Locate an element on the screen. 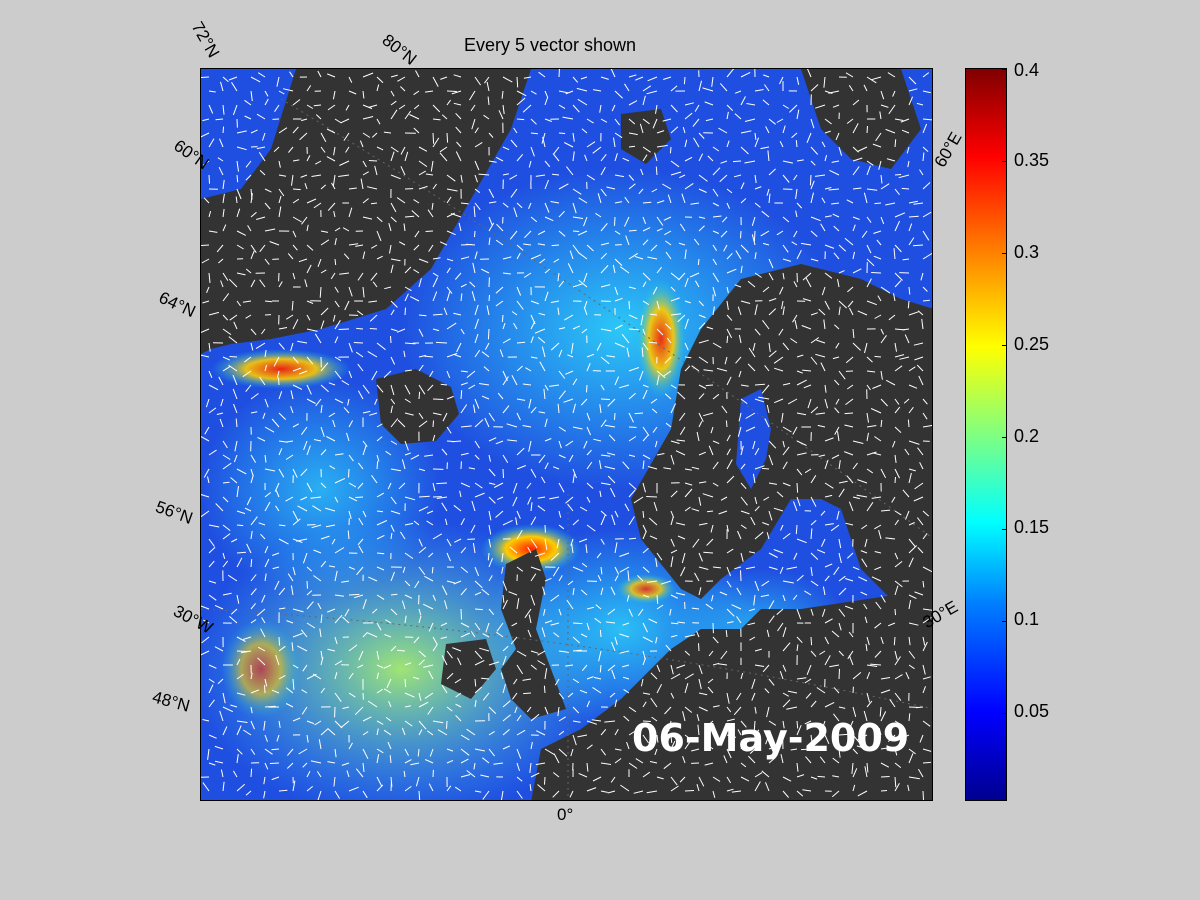 The image size is (1200, 900). colorbar-tick-mark is located at coordinates (1004, 437).